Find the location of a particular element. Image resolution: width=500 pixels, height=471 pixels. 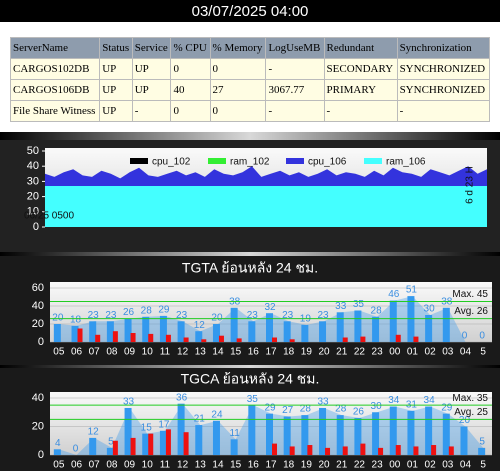

y-tick-label: 40 is located at coordinates (38, 398).